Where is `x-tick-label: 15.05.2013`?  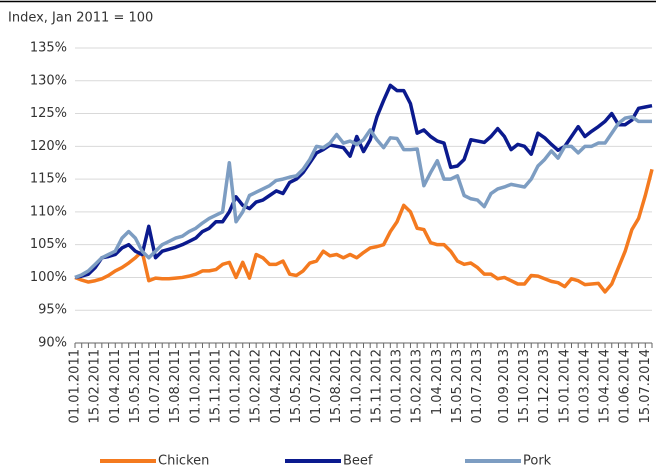
x-tick-label: 15.05.2013 is located at coordinates (457, 386).